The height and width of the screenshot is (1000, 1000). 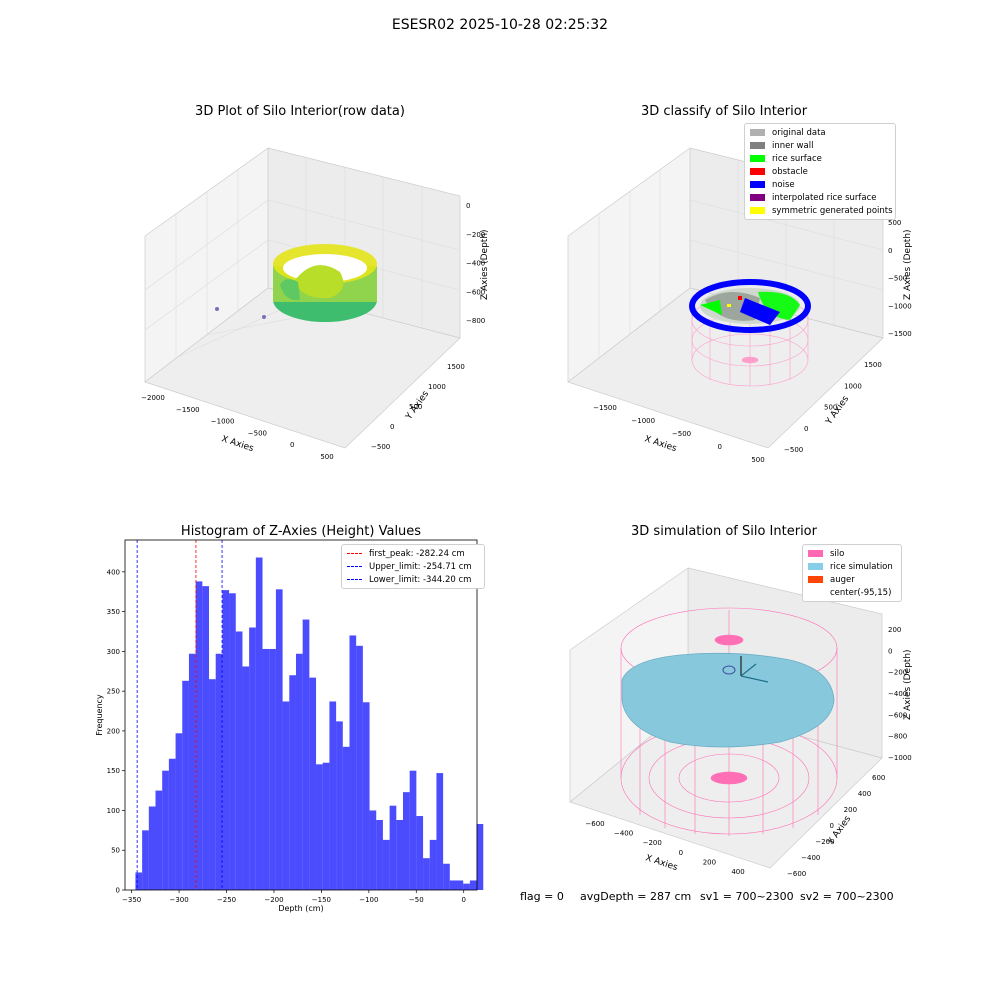 What do you see at coordinates (900, 334) in the screenshot?
I see `classify-z-tick-label: −1500` at bounding box center [900, 334].